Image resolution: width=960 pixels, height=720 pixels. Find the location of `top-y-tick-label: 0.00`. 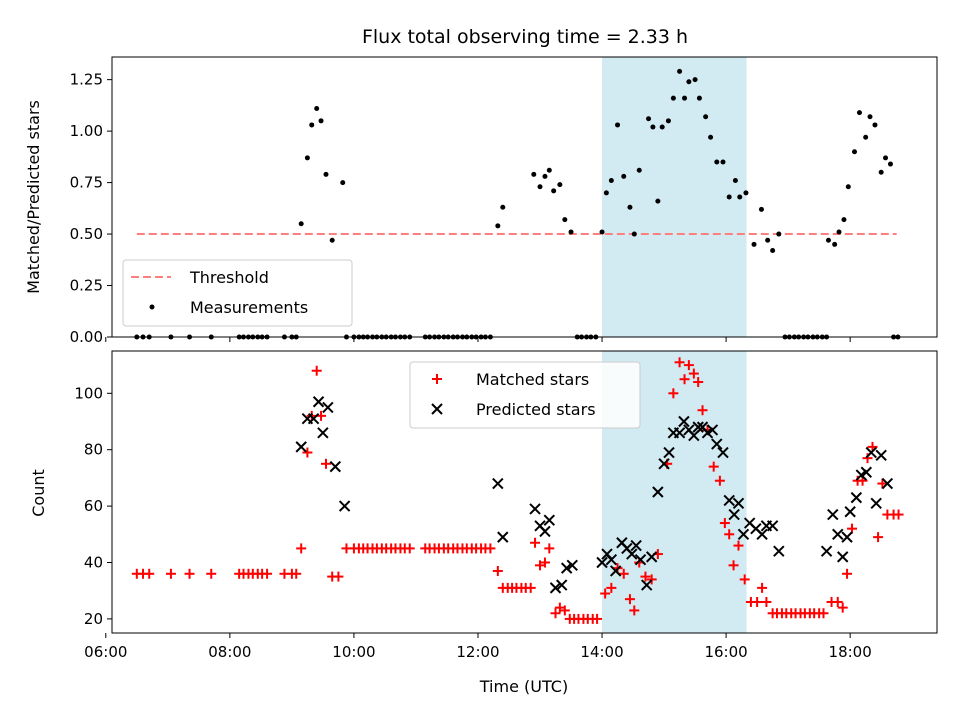

top-y-tick-label: 0.00 is located at coordinates (86, 337).